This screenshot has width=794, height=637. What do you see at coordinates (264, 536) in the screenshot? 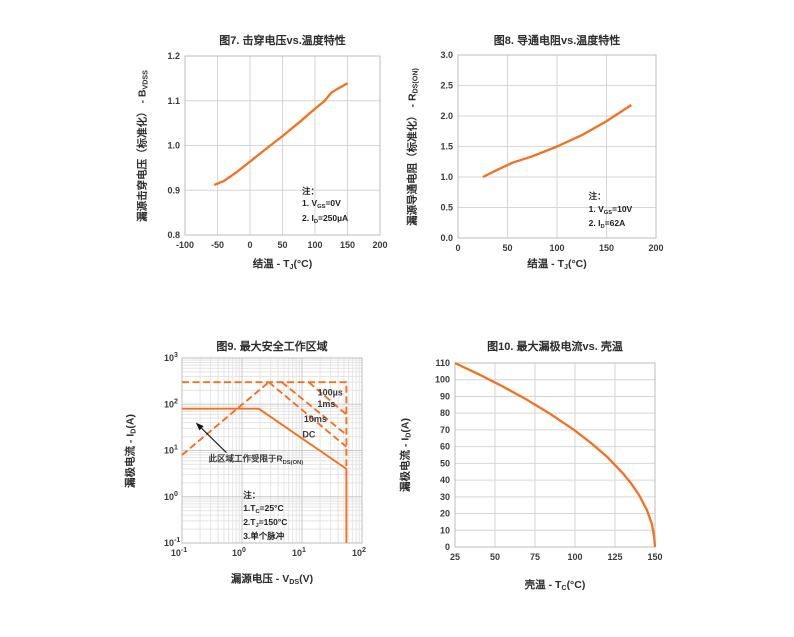
I see `note-line: 3.单个脉冲` at bounding box center [264, 536].